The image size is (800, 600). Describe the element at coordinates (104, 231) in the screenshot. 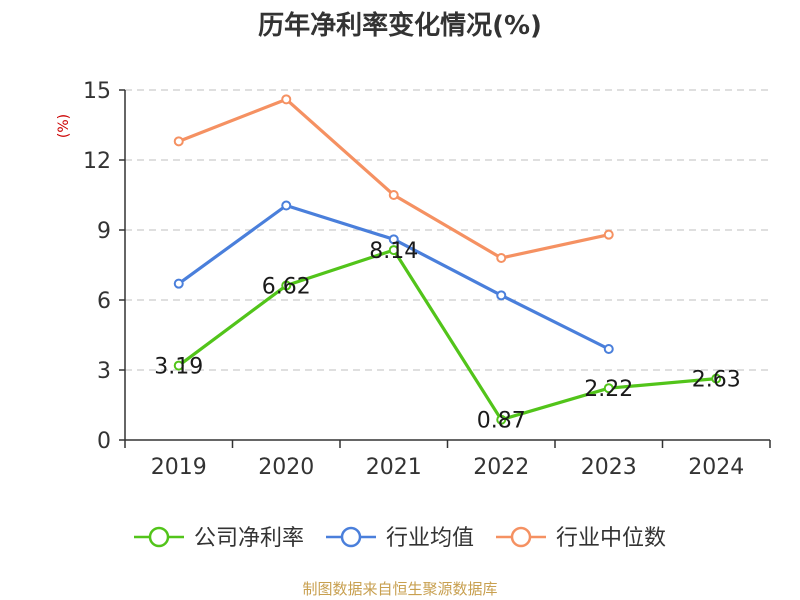

I see `y-tick-label: 9` at that location.